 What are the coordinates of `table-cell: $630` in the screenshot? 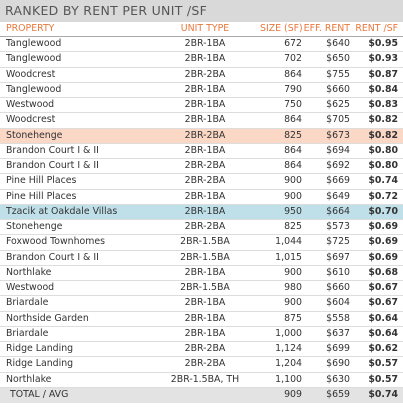 It's located at (326, 380).